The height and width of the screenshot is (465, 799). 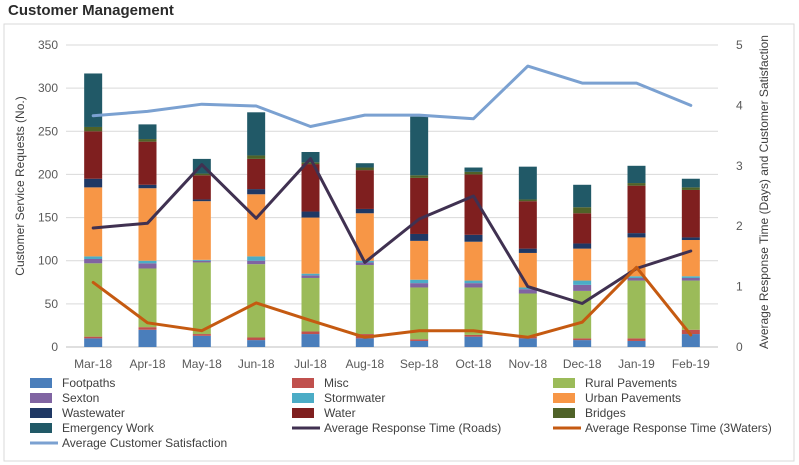 What do you see at coordinates (582, 364) in the screenshot?
I see `x-tick-label: Dec-18` at bounding box center [582, 364].